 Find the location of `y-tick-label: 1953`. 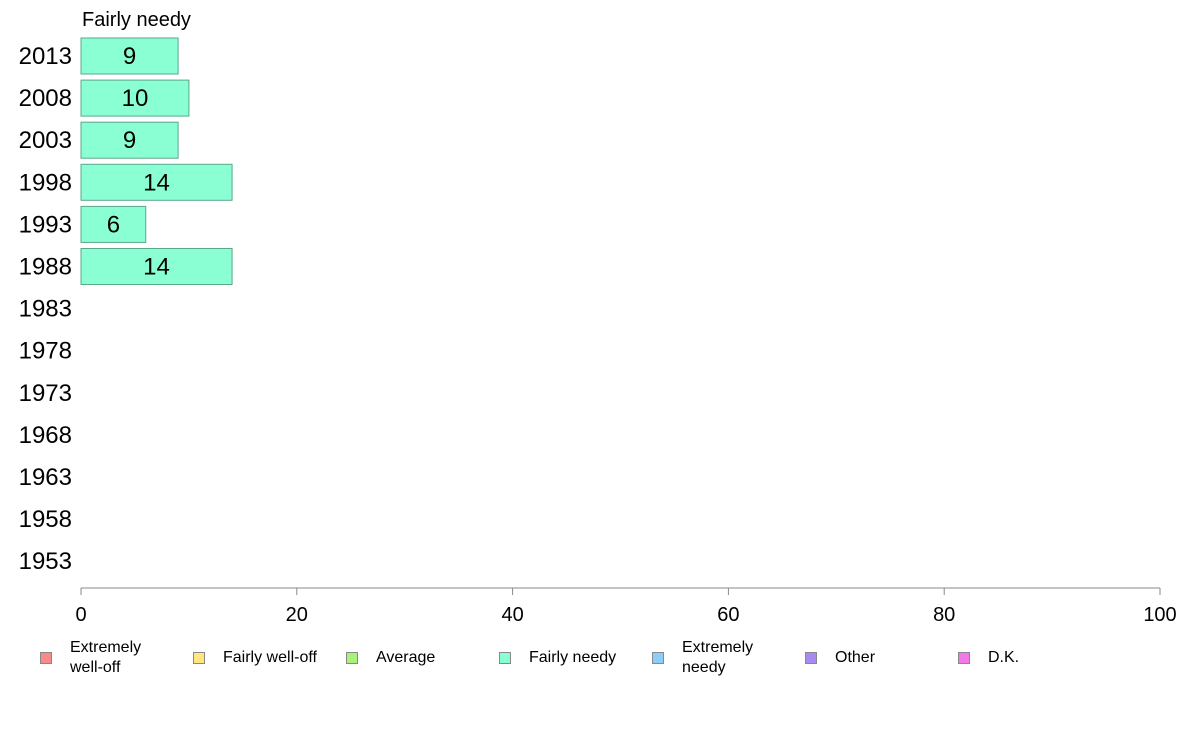

y-tick-label: 1953 is located at coordinates (45, 561).